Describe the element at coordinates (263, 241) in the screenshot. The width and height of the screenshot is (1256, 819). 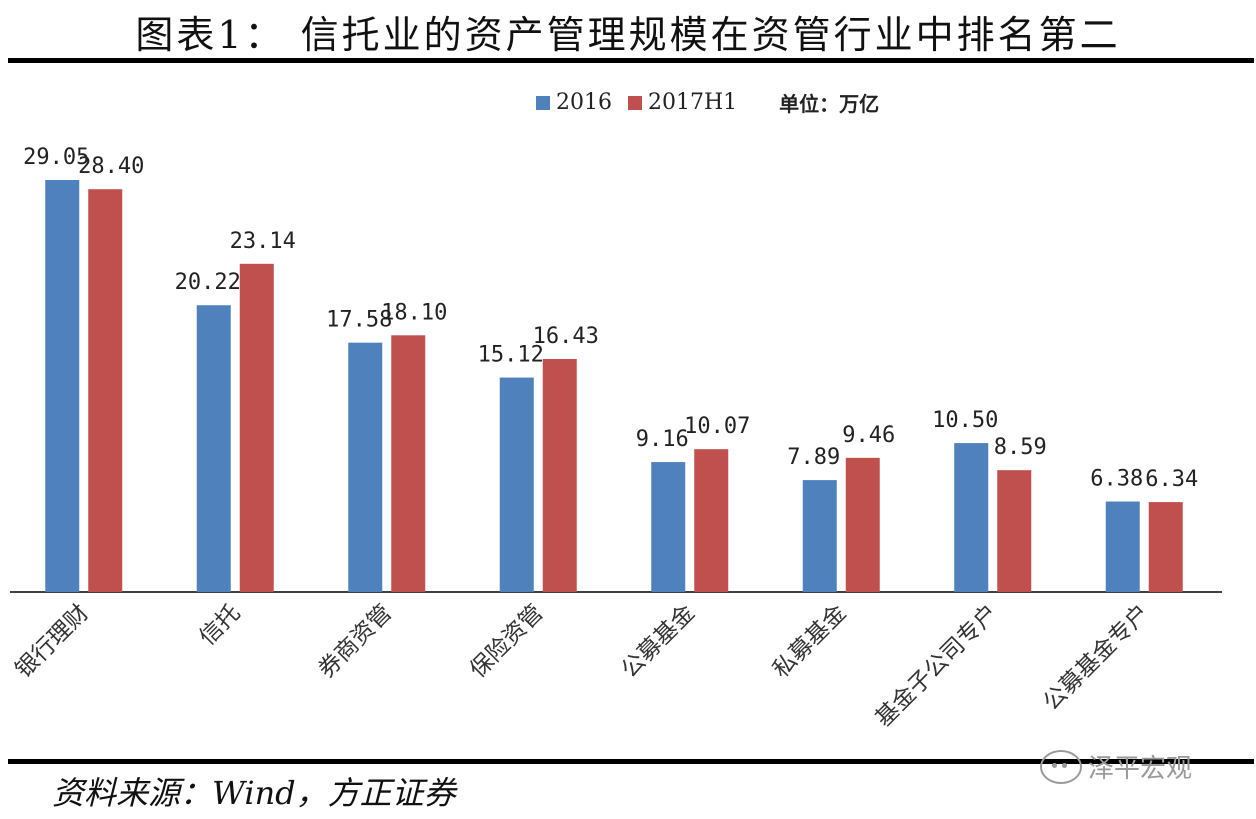
I see `data-label-2017h1-1: 23.14` at that location.